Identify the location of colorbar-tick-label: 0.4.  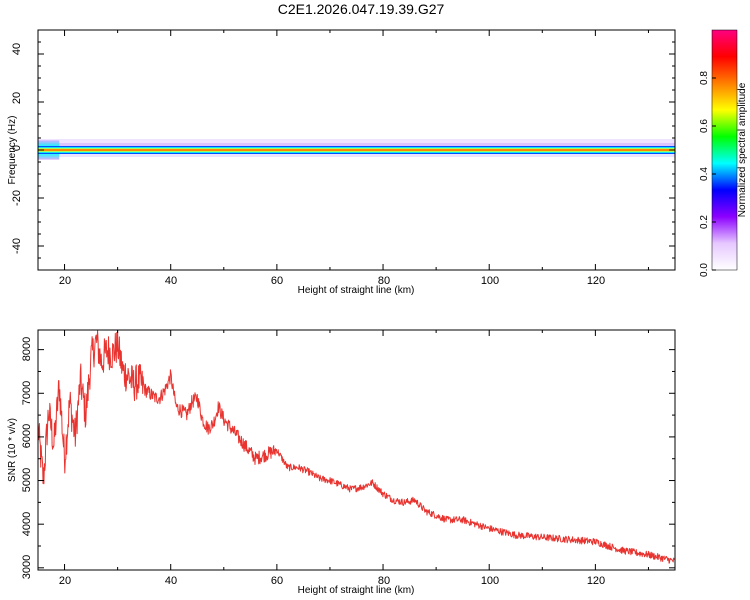
(704, 174).